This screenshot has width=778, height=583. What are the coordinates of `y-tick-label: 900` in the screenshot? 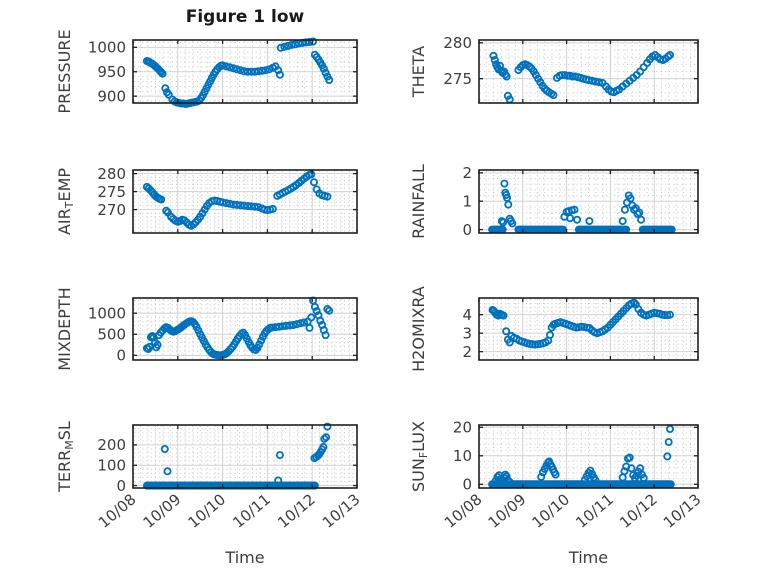 It's located at (111, 96).